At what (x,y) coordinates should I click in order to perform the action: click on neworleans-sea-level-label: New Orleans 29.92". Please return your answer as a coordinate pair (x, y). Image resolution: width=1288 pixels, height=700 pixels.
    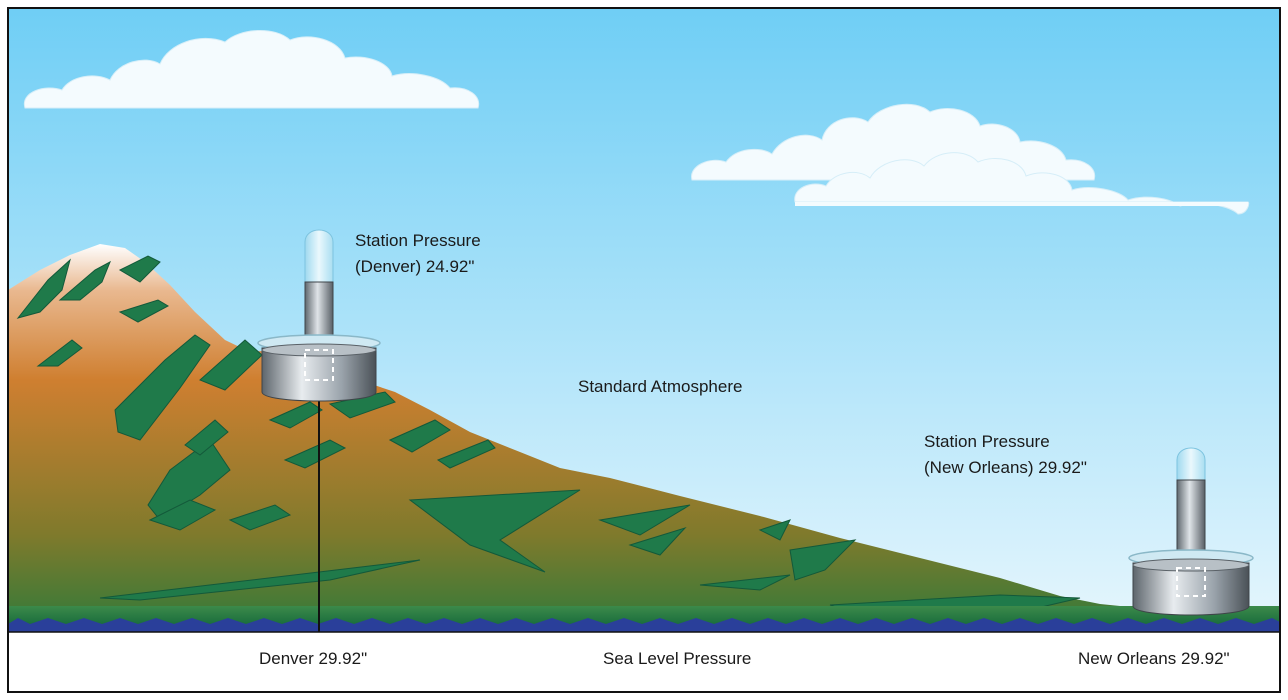
    Looking at the image, I should click on (1154, 658).